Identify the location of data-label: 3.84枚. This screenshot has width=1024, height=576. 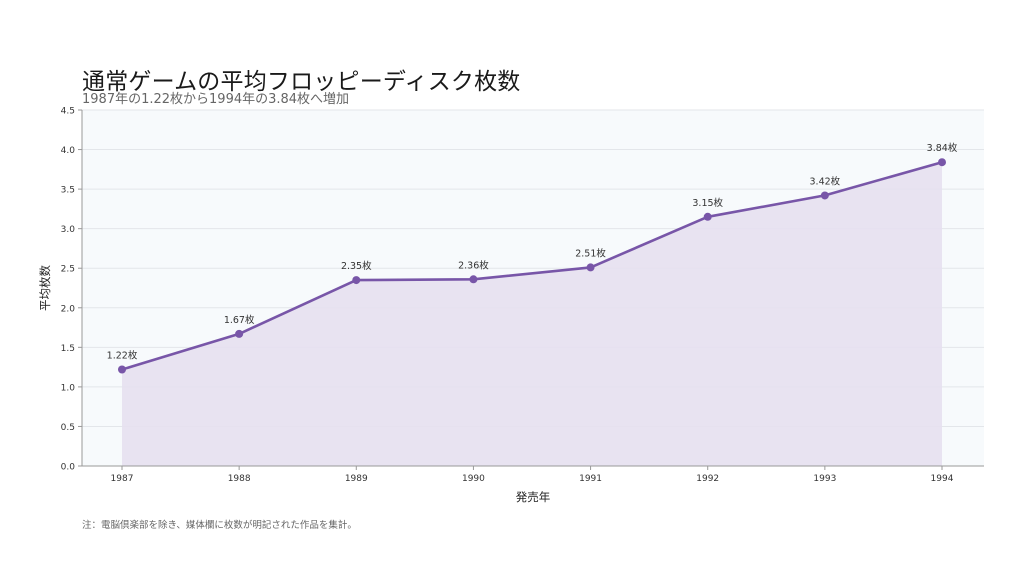
(942, 148).